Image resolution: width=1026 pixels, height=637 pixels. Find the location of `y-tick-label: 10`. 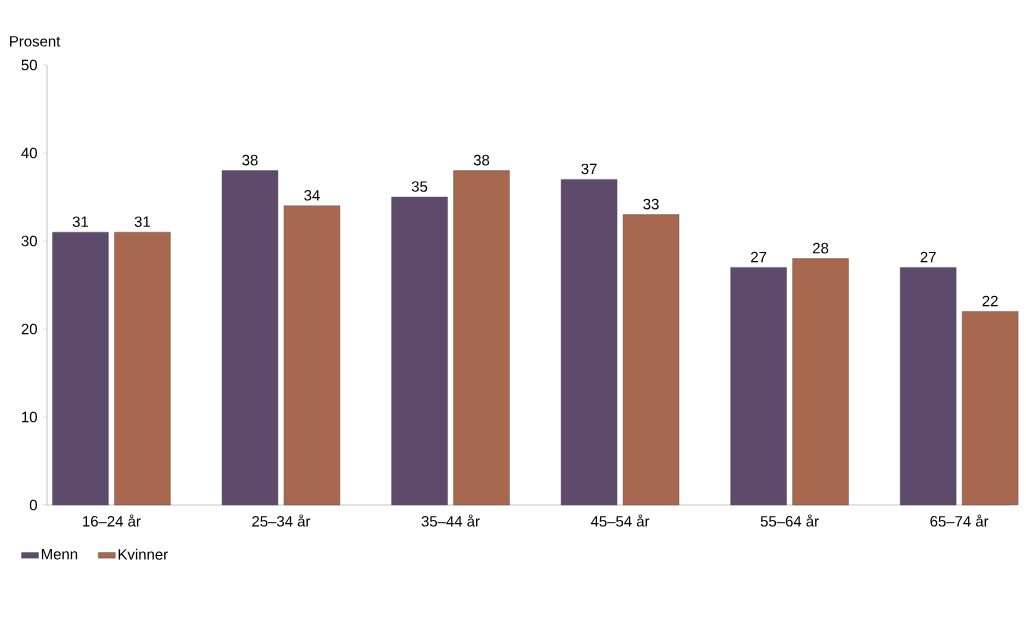

y-tick-label: 10 is located at coordinates (29, 417).